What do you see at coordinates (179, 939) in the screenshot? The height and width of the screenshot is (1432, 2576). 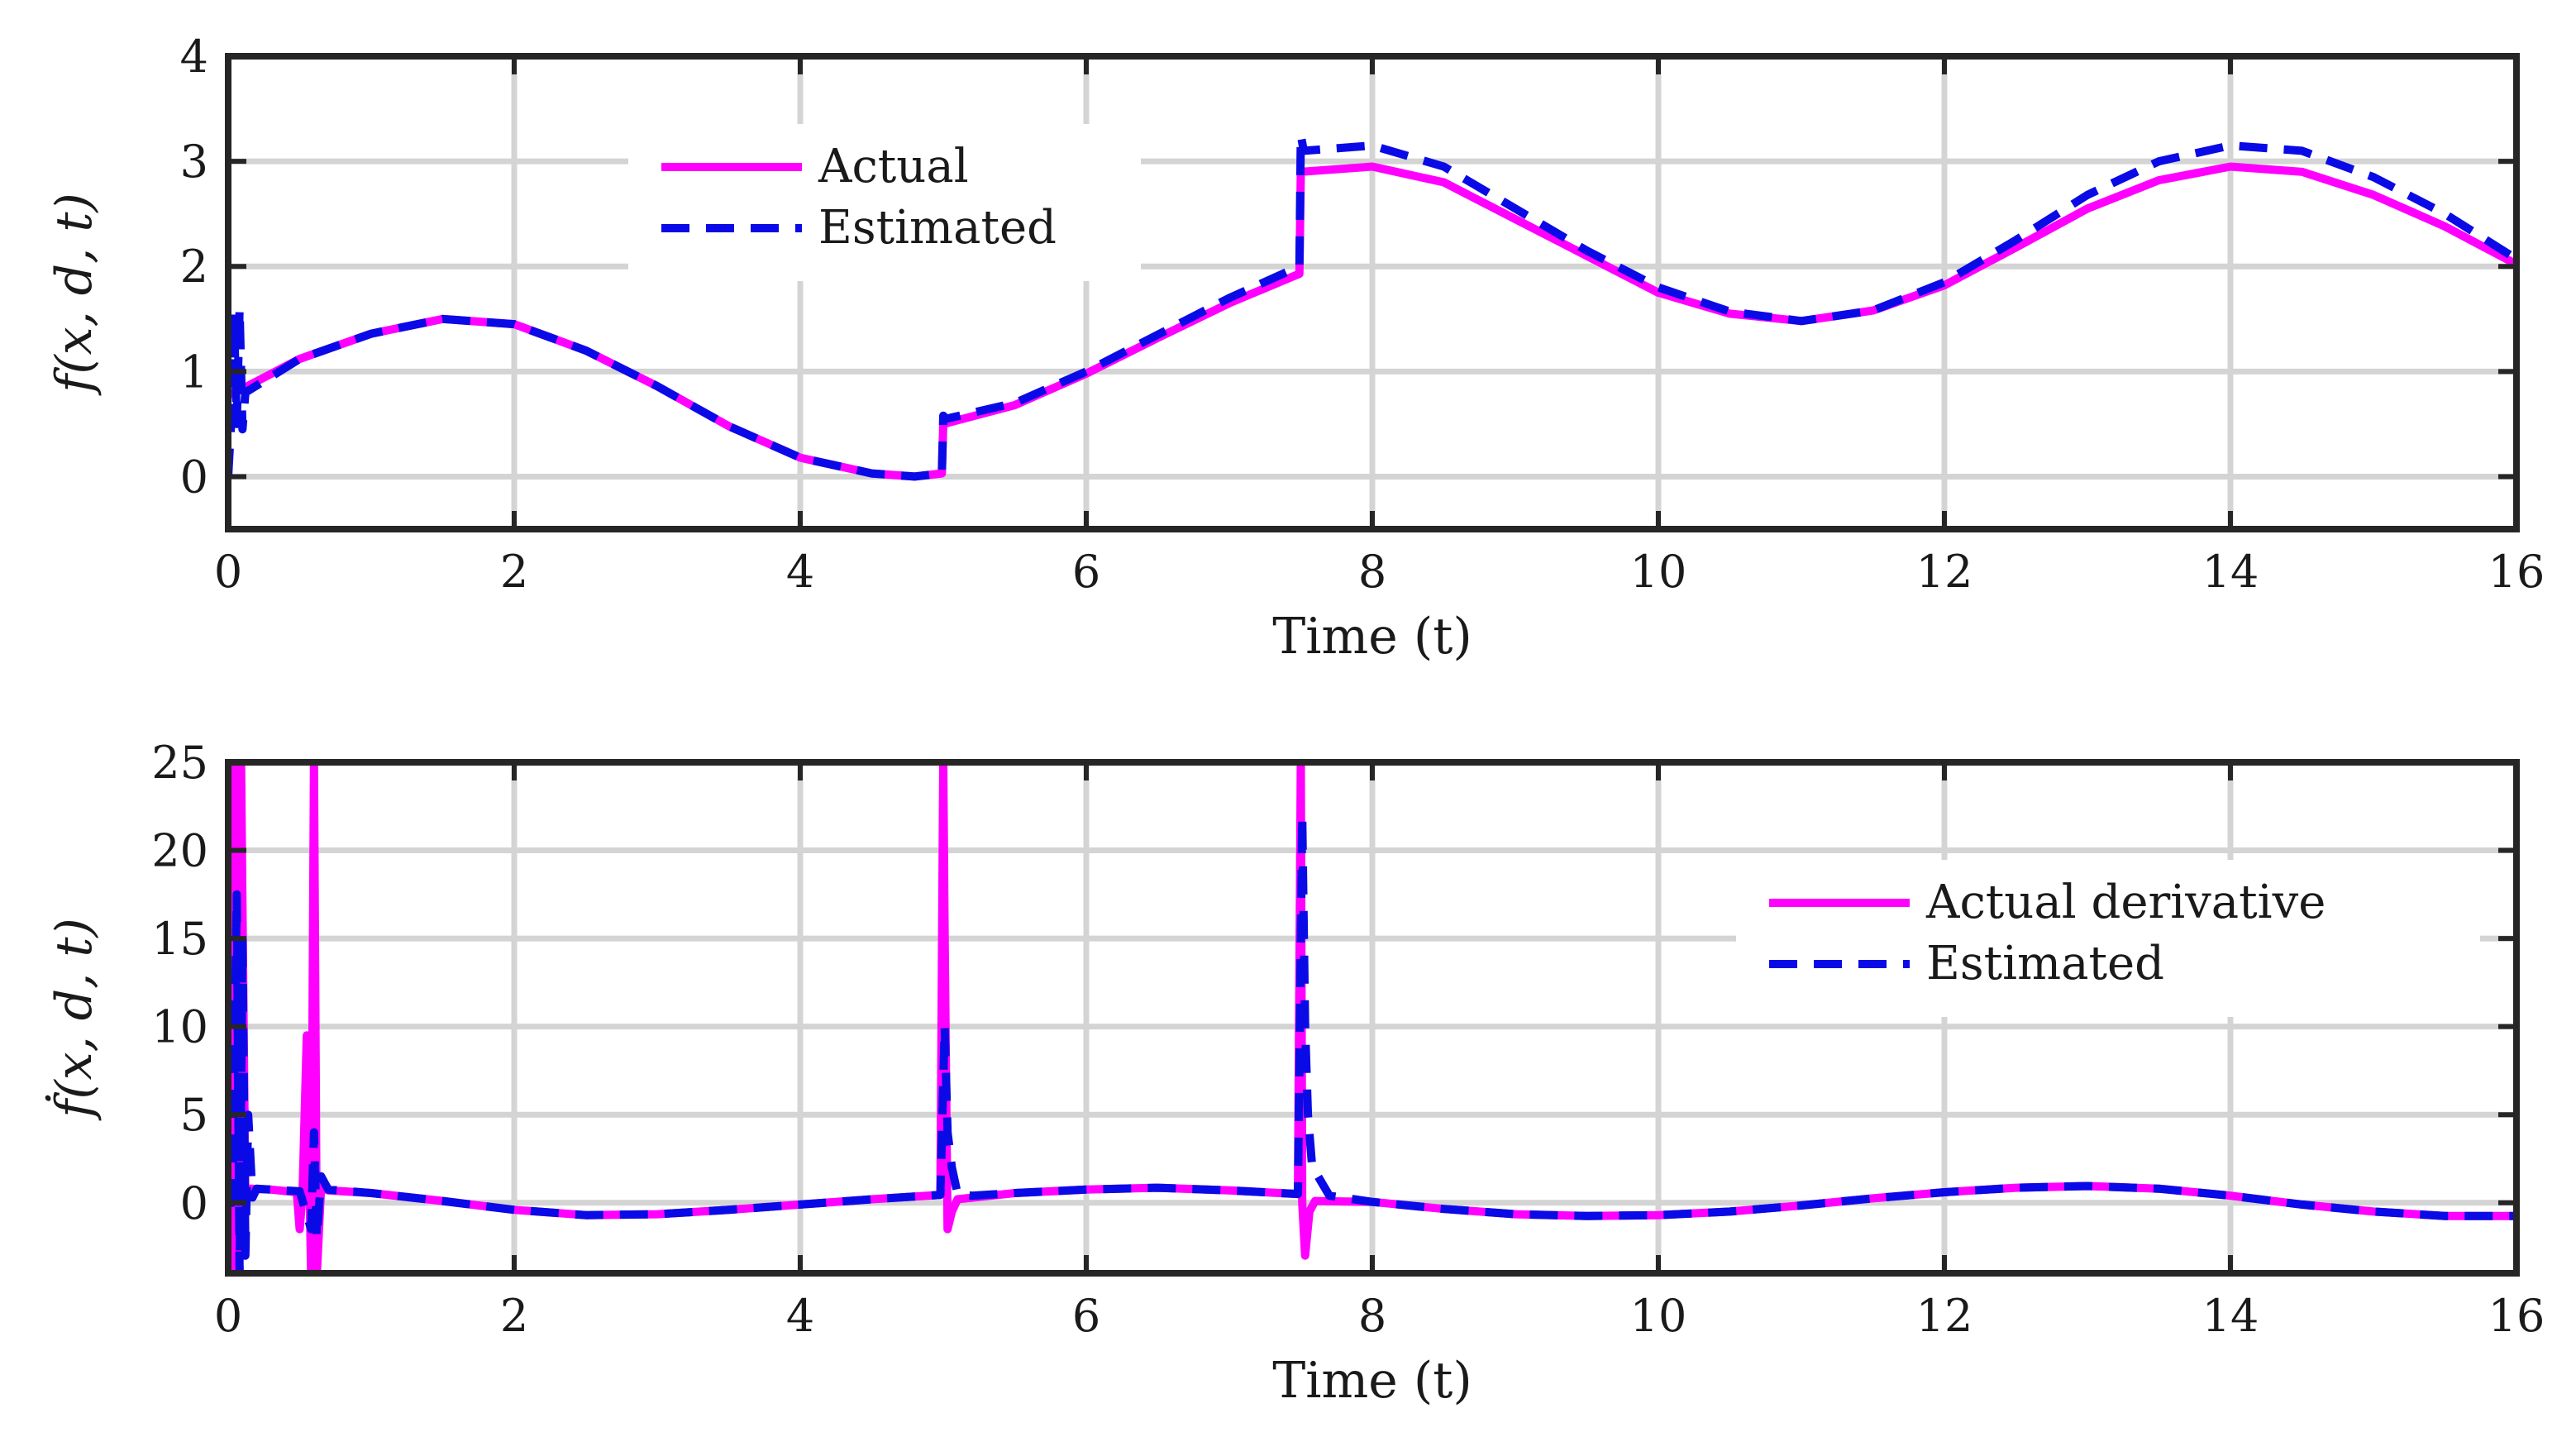 I see `y-tick-label: 15` at bounding box center [179, 939].